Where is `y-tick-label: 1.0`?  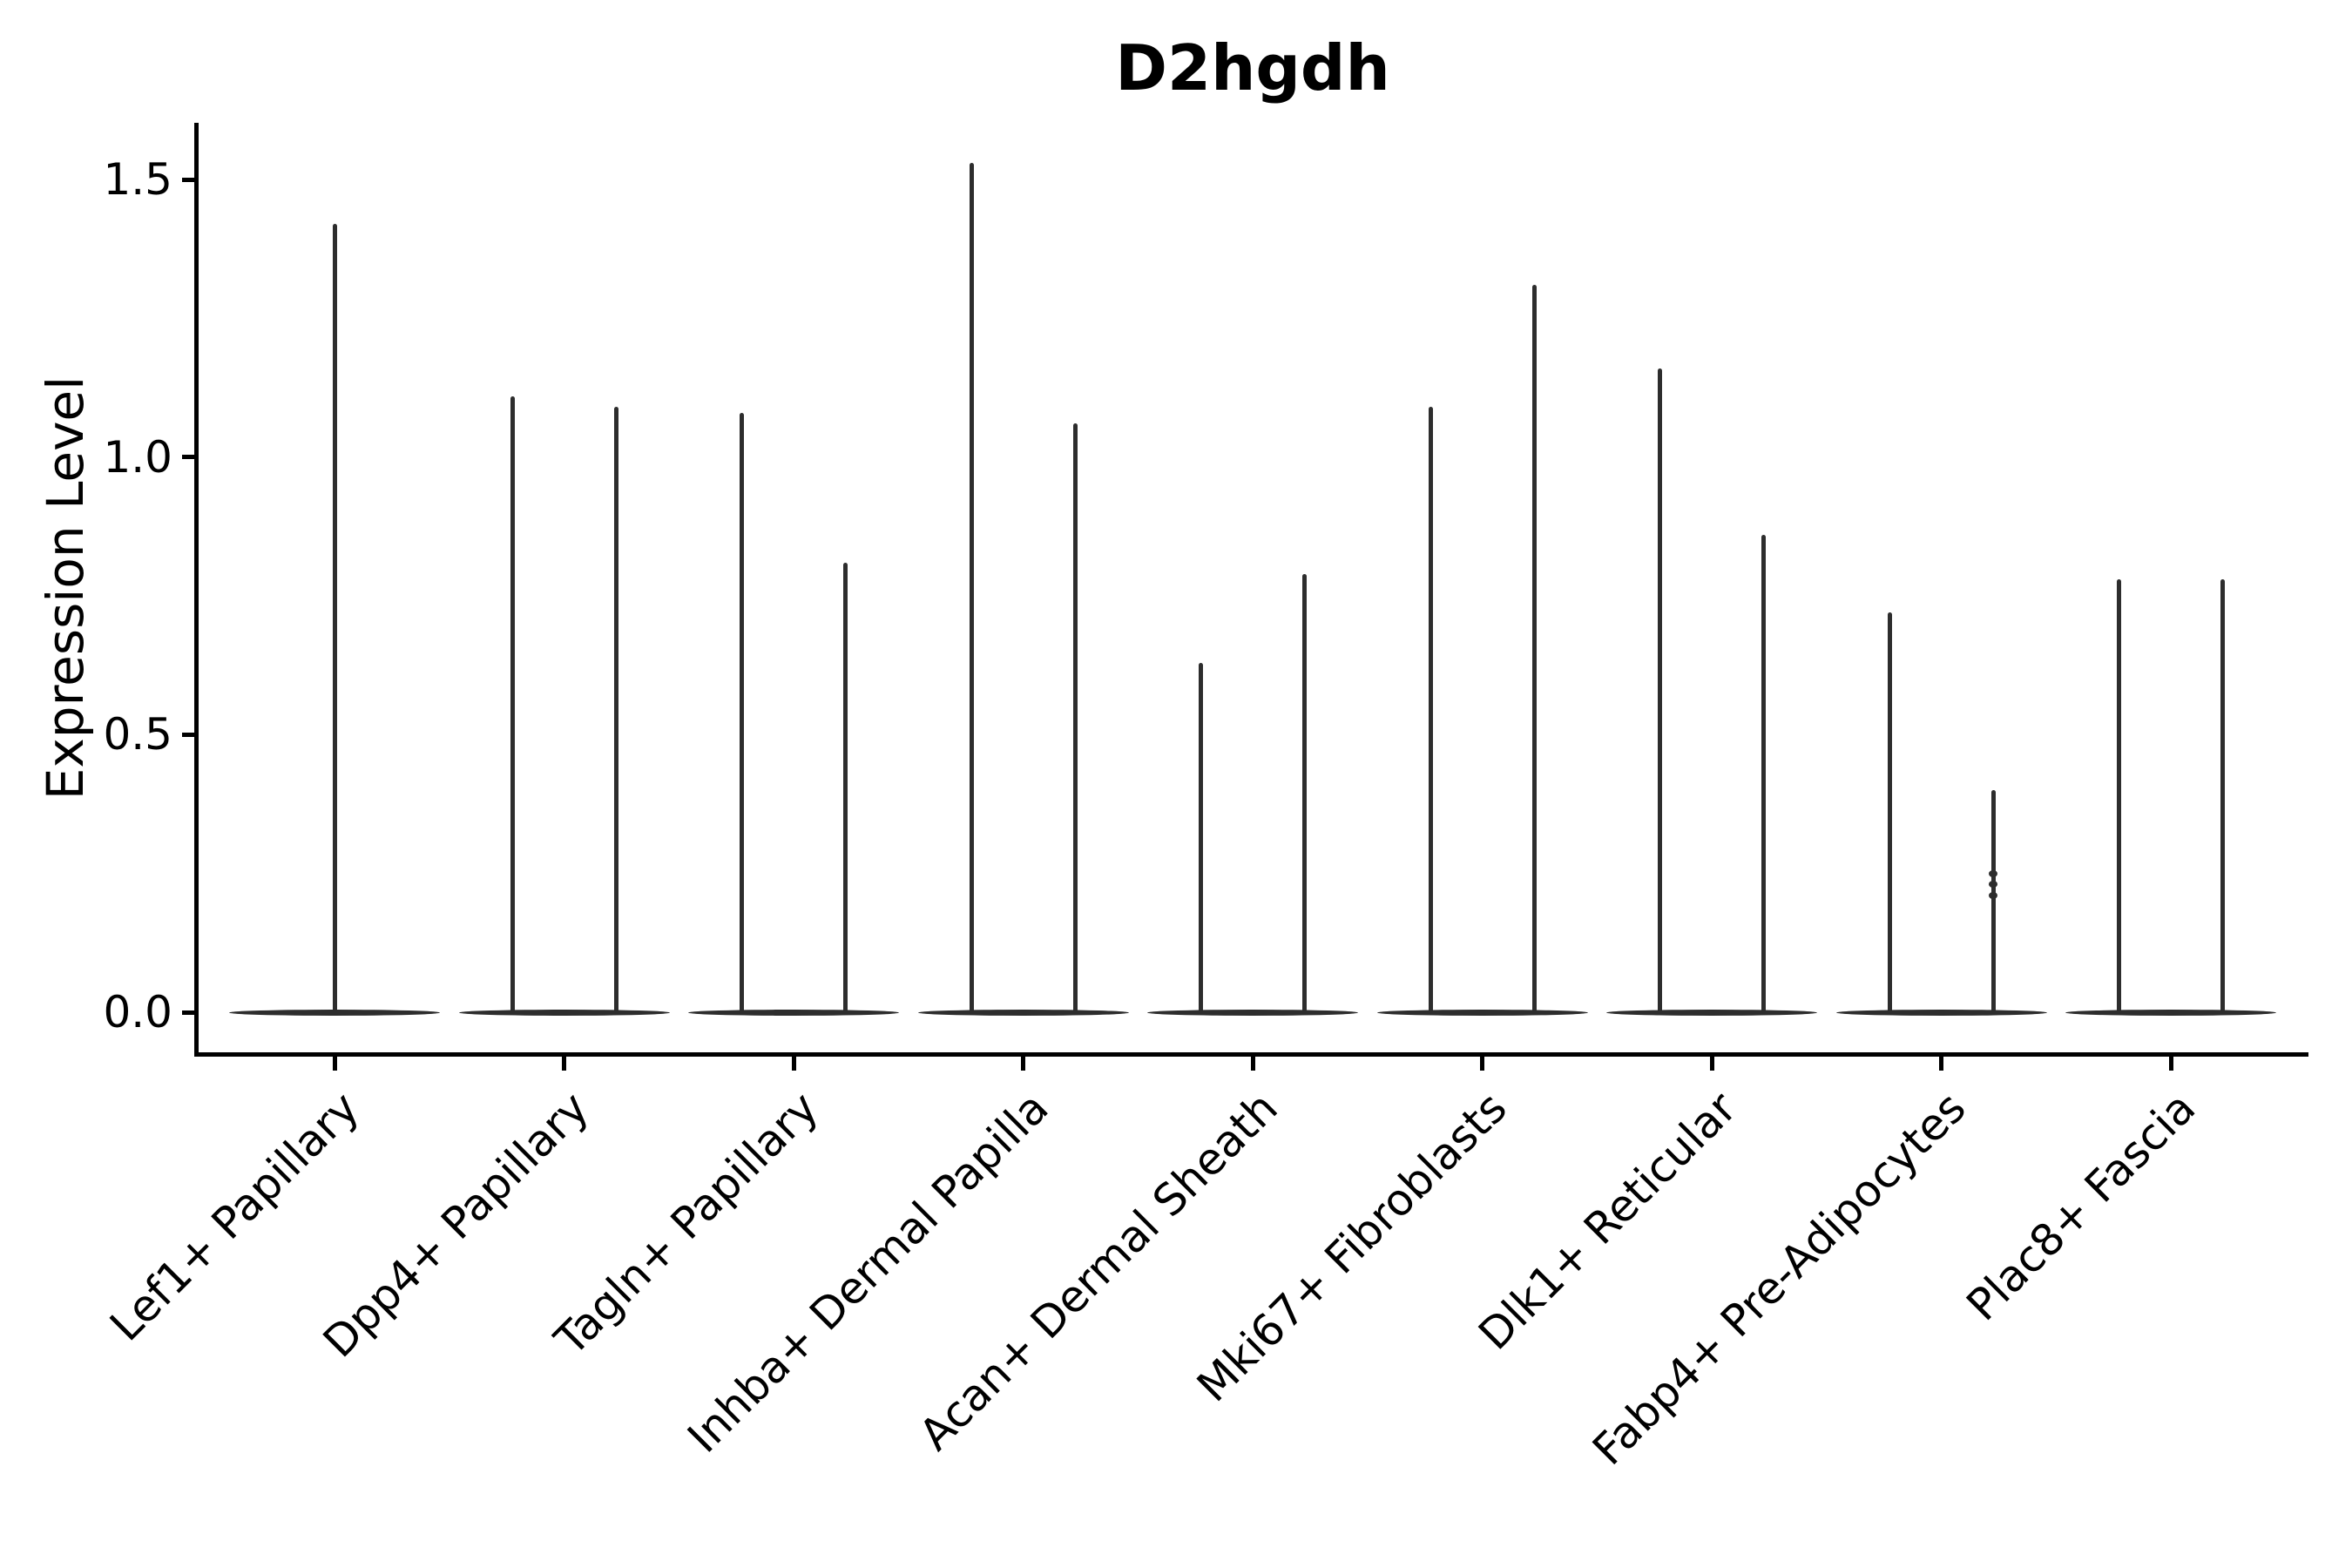 y-tick-label: 1.0 is located at coordinates (137, 457).